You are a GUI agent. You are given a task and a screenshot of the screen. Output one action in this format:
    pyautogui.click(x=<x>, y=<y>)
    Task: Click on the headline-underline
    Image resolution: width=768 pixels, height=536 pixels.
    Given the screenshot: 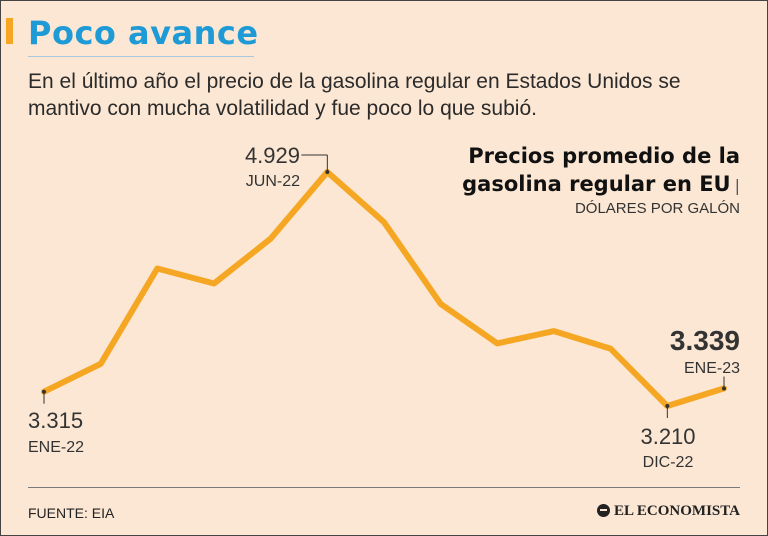 What is the action you would take?
    pyautogui.click(x=141, y=56)
    